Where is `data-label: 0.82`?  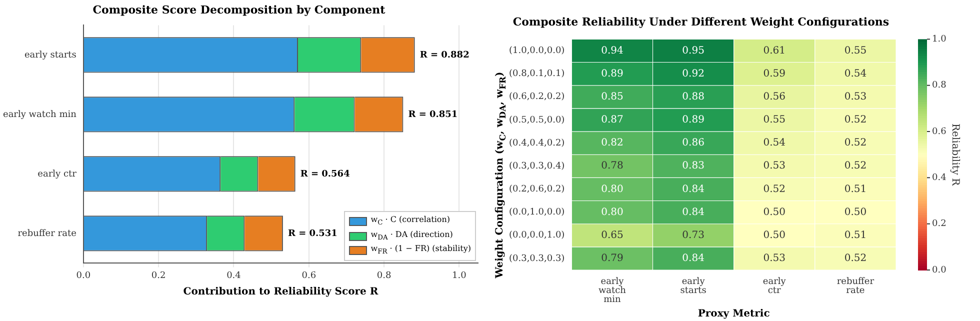 data-label: 0.82 is located at coordinates (612, 143).